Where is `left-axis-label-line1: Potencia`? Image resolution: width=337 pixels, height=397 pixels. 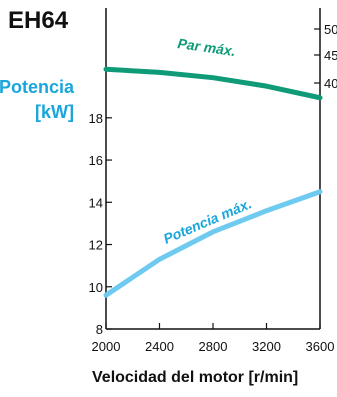
left-axis-label-line1: Potencia is located at coordinates (37, 87).